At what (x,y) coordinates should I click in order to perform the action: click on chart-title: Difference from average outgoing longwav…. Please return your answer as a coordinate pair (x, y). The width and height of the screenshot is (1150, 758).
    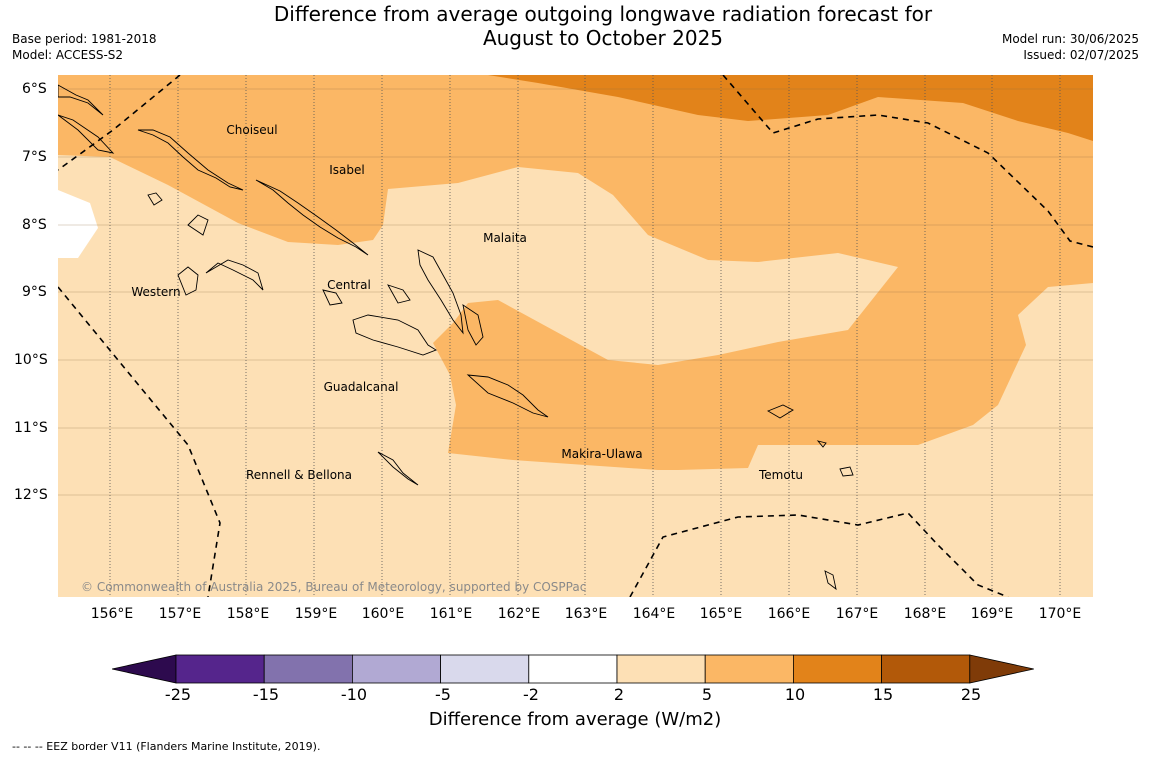
    Looking at the image, I should click on (575, 26).